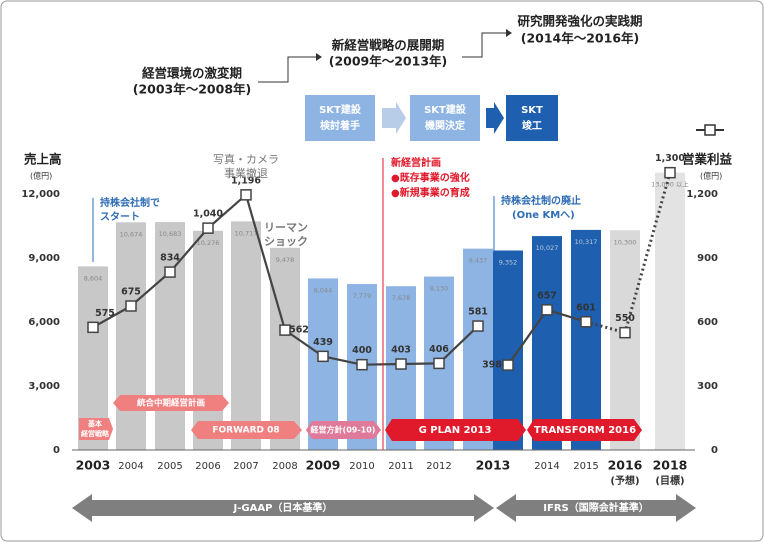  Describe the element at coordinates (105, 313) in the screenshot. I see `line-value-label: 575` at that location.